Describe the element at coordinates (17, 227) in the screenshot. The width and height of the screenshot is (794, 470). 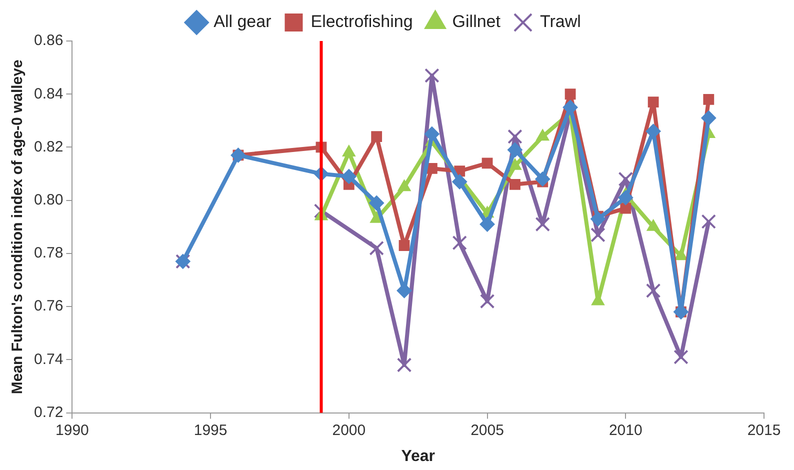
I see `y-axis-title: Mean Fulton's condition index of age-0 walleye` at that location.